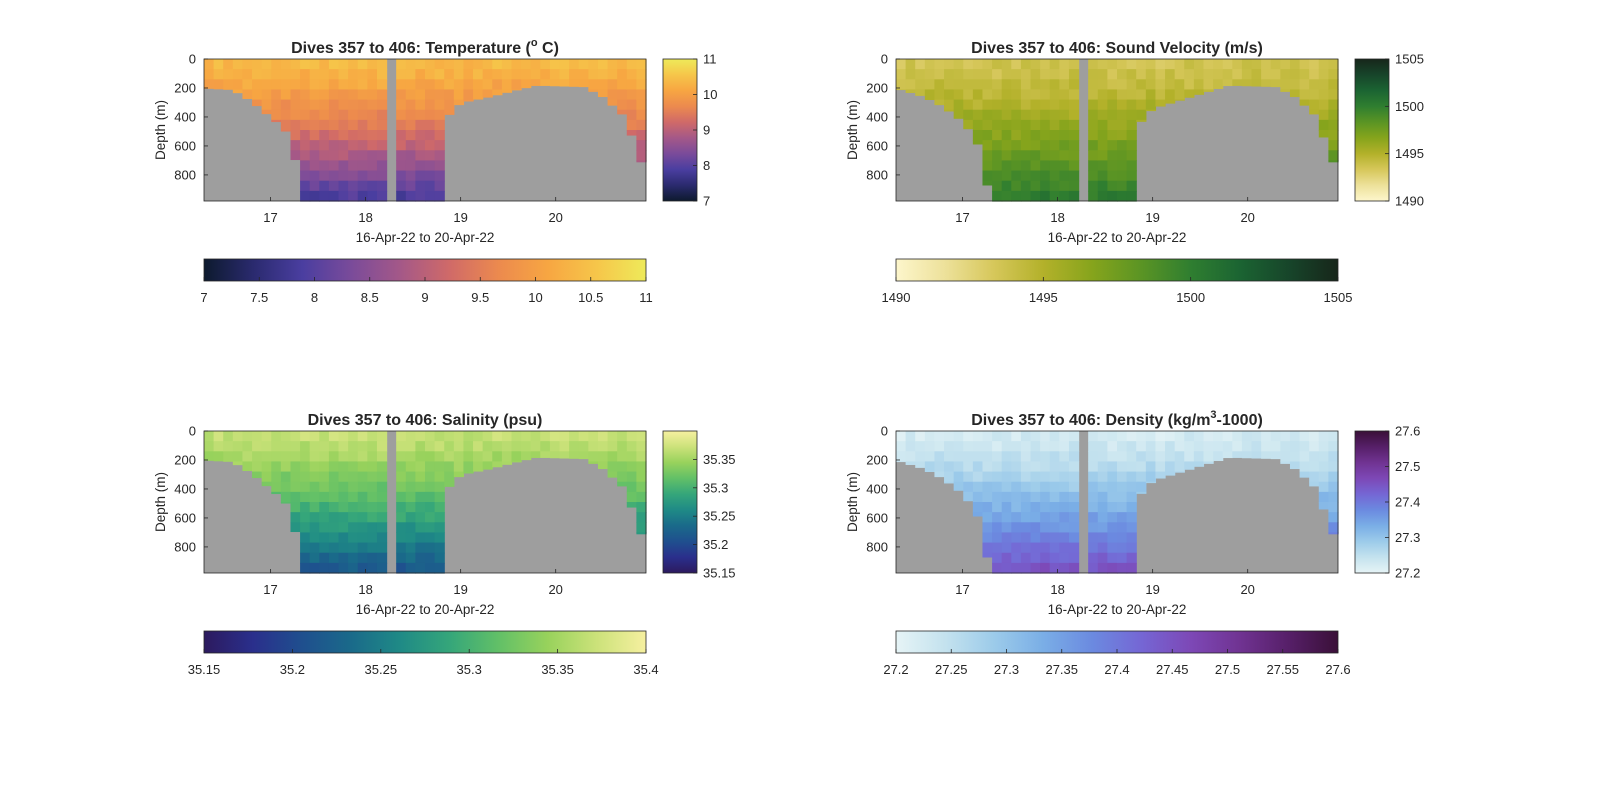 The image size is (1600, 801). Describe the element at coordinates (425, 420) in the screenshot. I see `chart-title: Dives 357 to 406: Salinity (psu)` at that location.